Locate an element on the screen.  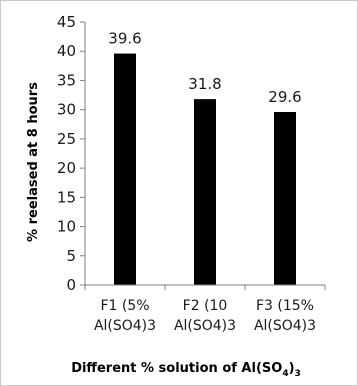
y-tick-label: 0 is located at coordinates (71, 285).